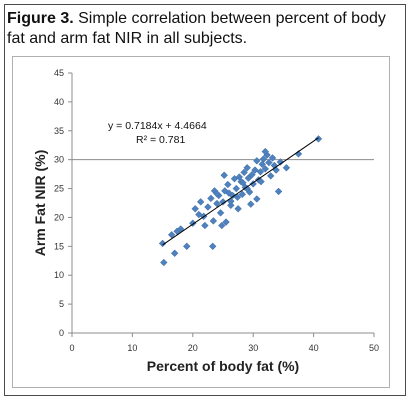 The width and height of the screenshot is (412, 400). Describe the element at coordinates (61, 304) in the screenshot. I see `y-tick-label: 5` at that location.